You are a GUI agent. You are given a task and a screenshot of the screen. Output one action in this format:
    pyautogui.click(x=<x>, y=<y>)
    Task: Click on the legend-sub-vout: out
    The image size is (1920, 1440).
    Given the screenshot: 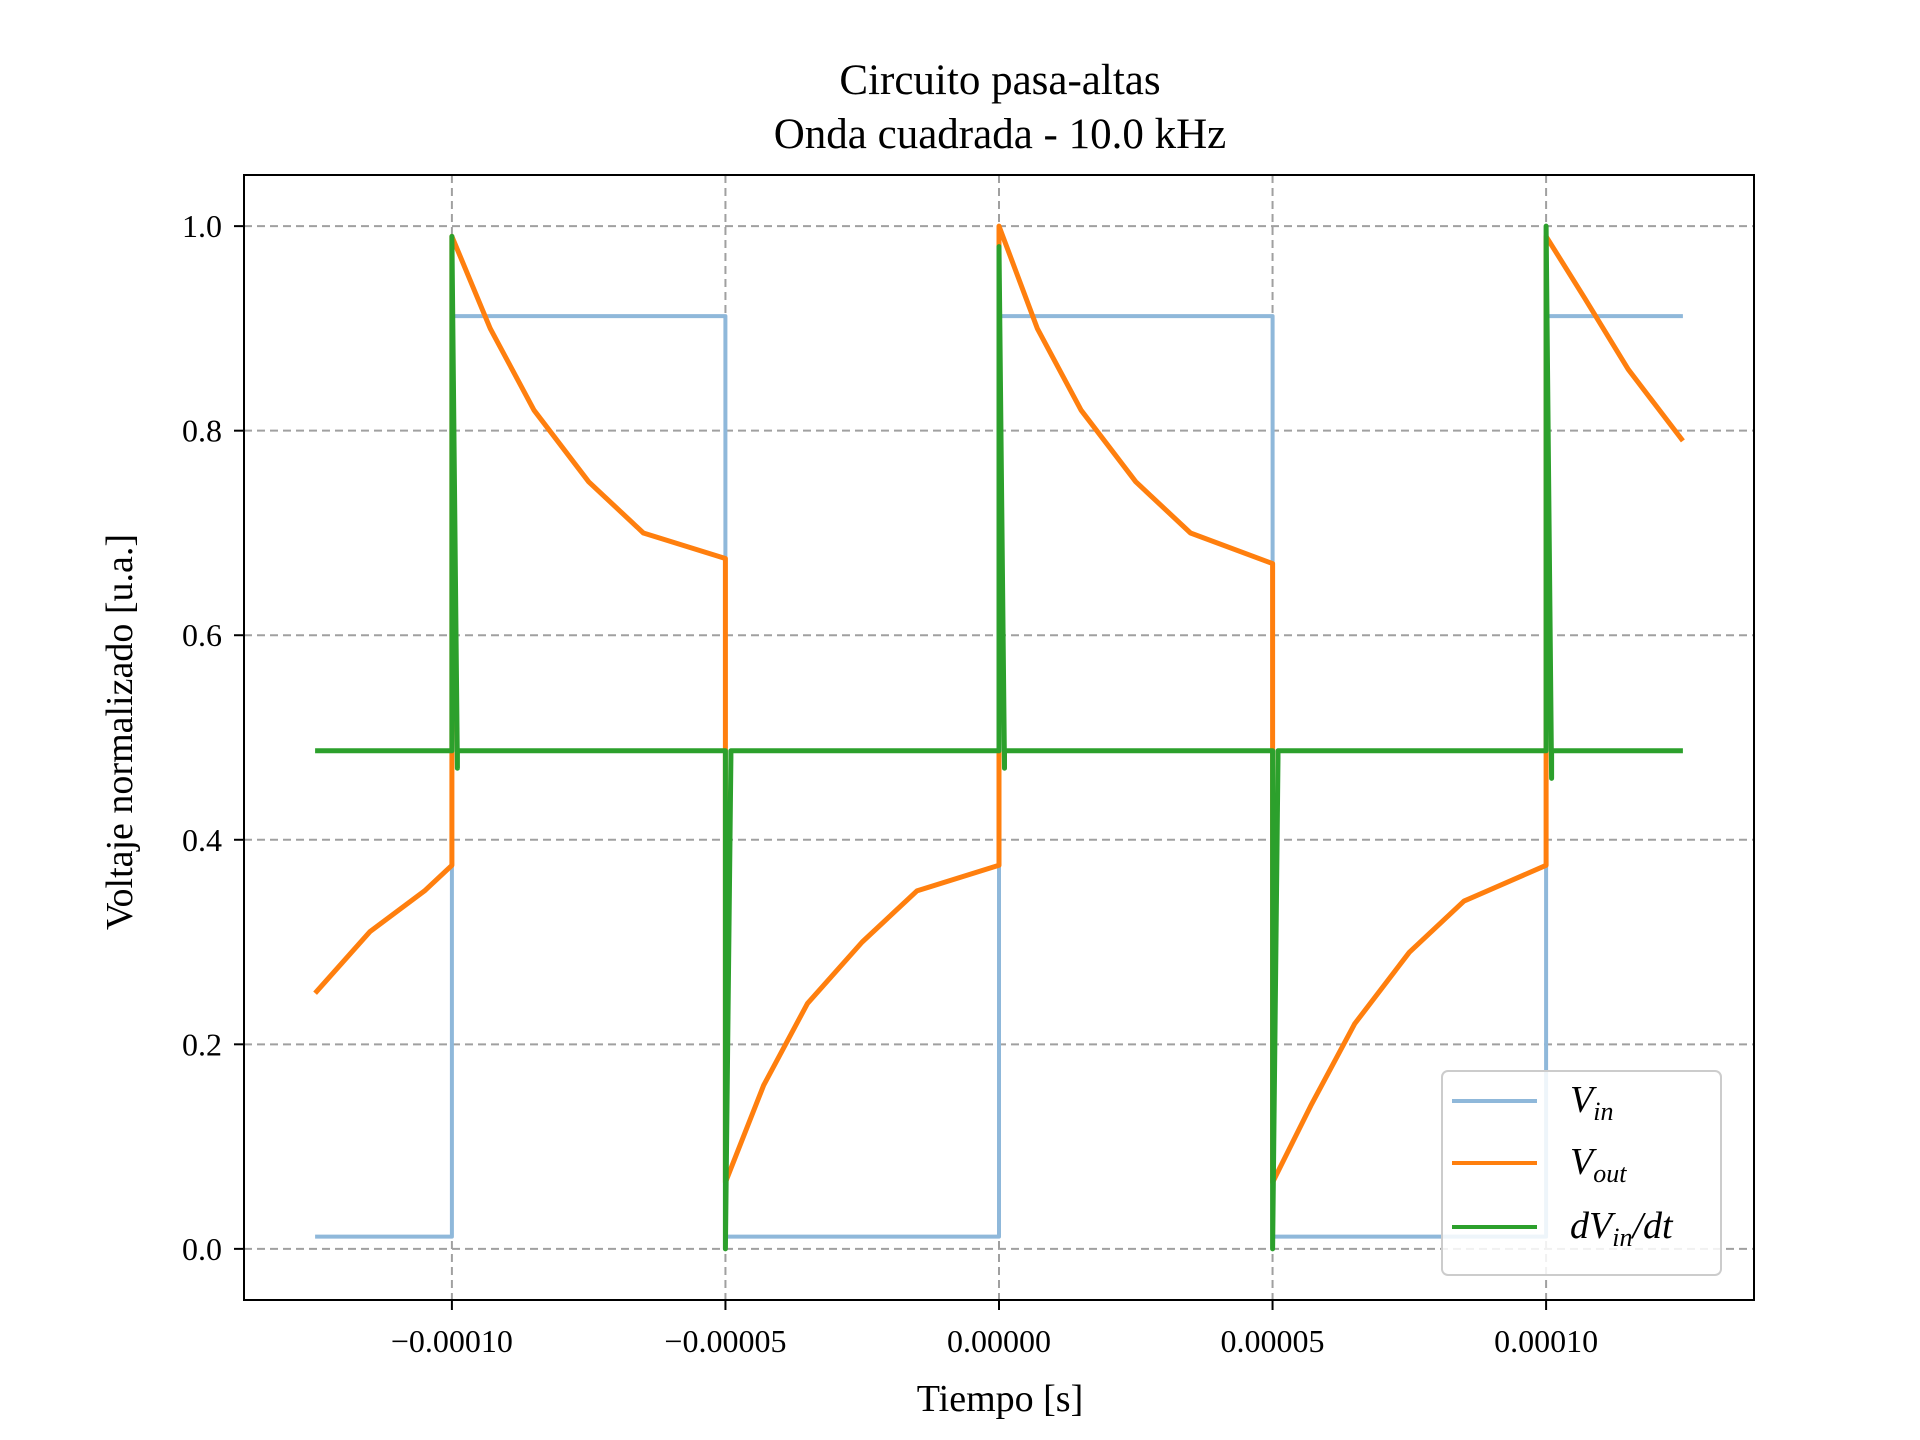 What is the action you would take?
    pyautogui.click(x=1610, y=1173)
    